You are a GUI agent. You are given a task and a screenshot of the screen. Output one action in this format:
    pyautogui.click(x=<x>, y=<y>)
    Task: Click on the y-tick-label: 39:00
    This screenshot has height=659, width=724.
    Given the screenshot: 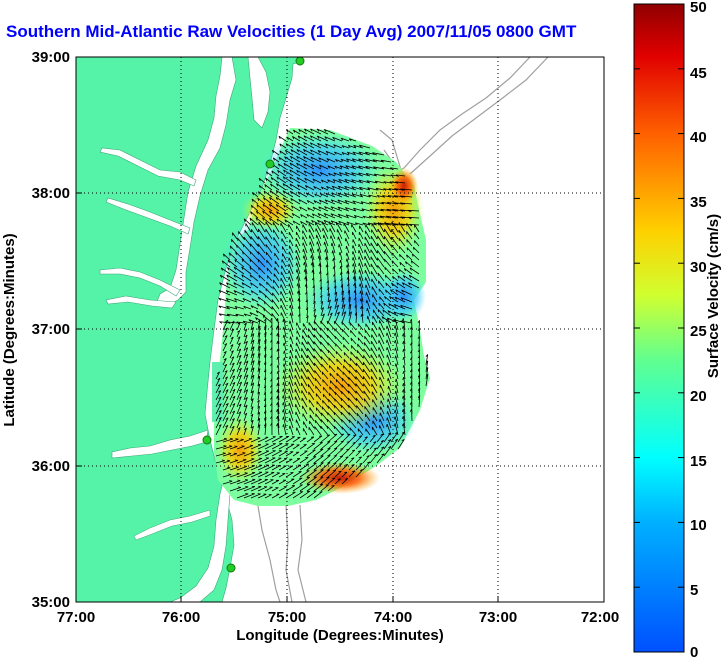 What is the action you would take?
    pyautogui.click(x=51, y=57)
    